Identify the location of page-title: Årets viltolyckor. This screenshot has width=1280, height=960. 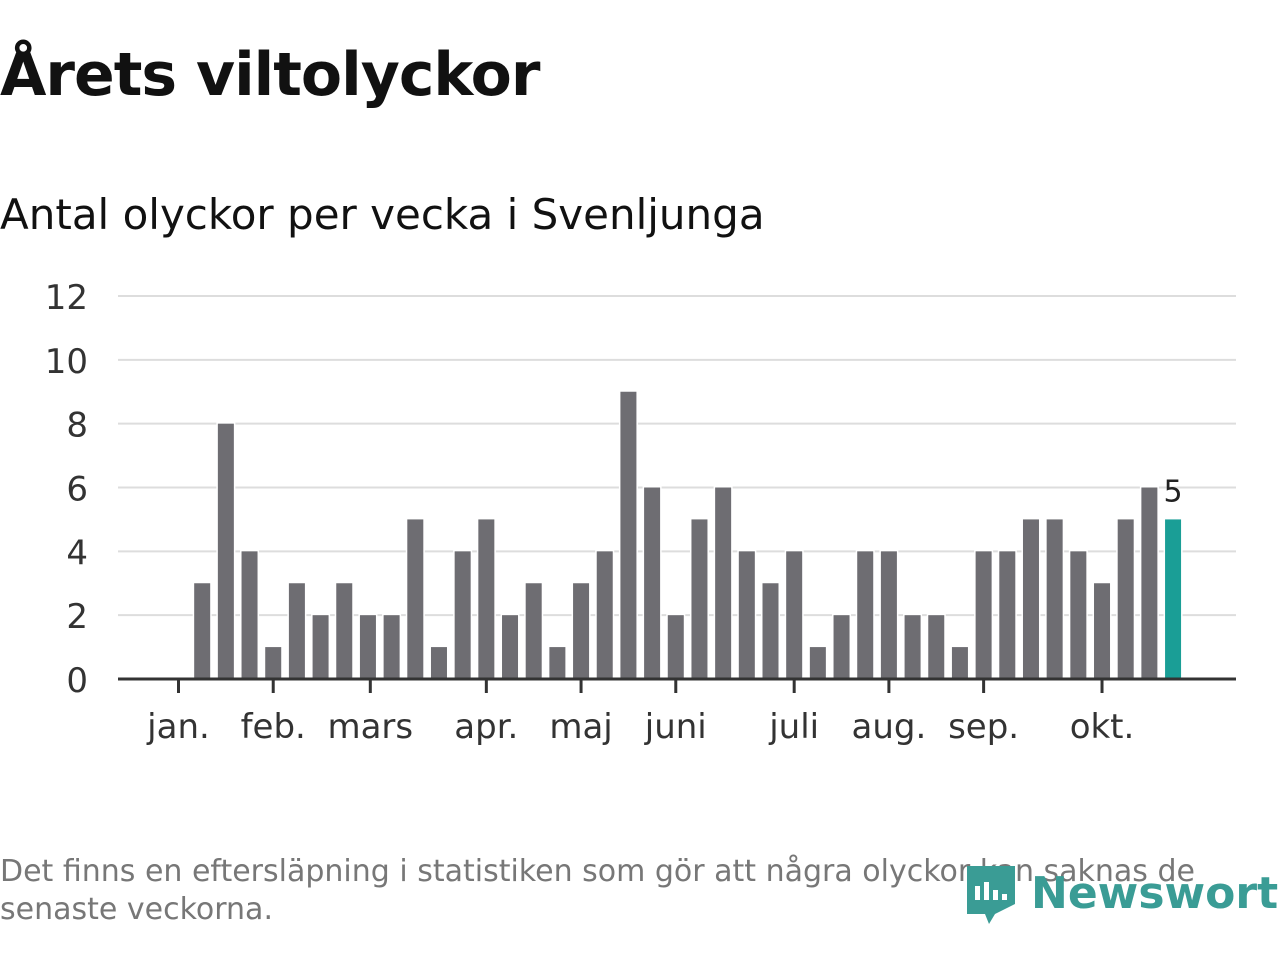
(270, 75).